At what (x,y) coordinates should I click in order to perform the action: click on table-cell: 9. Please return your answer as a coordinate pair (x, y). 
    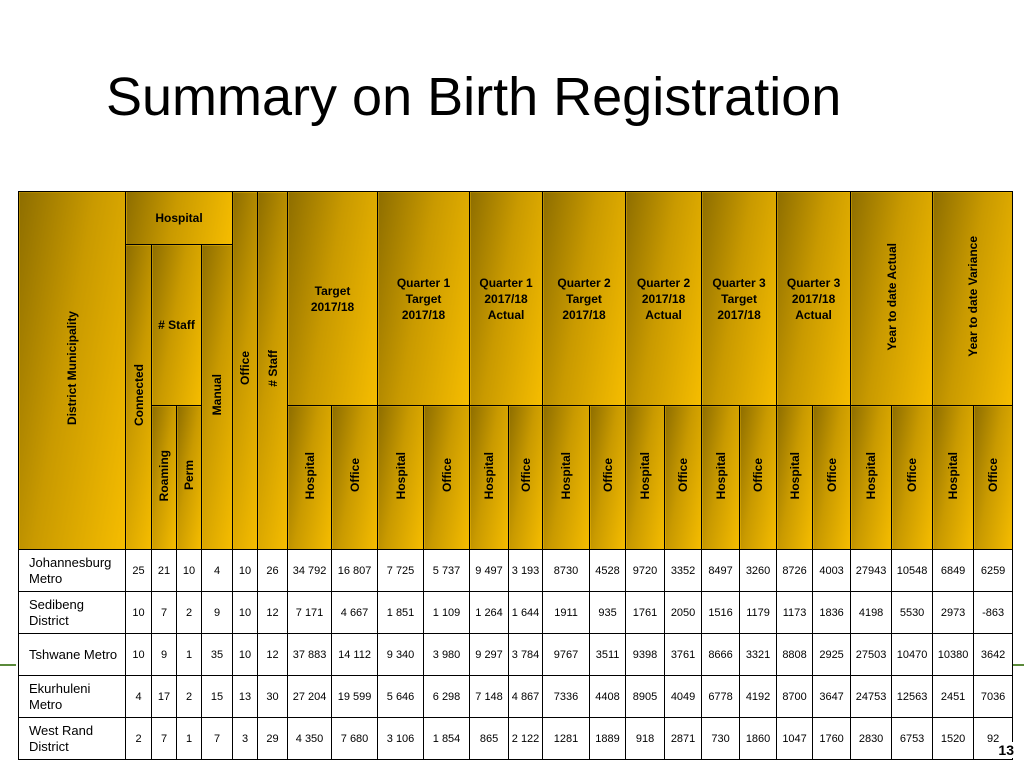
    Looking at the image, I should click on (164, 654).